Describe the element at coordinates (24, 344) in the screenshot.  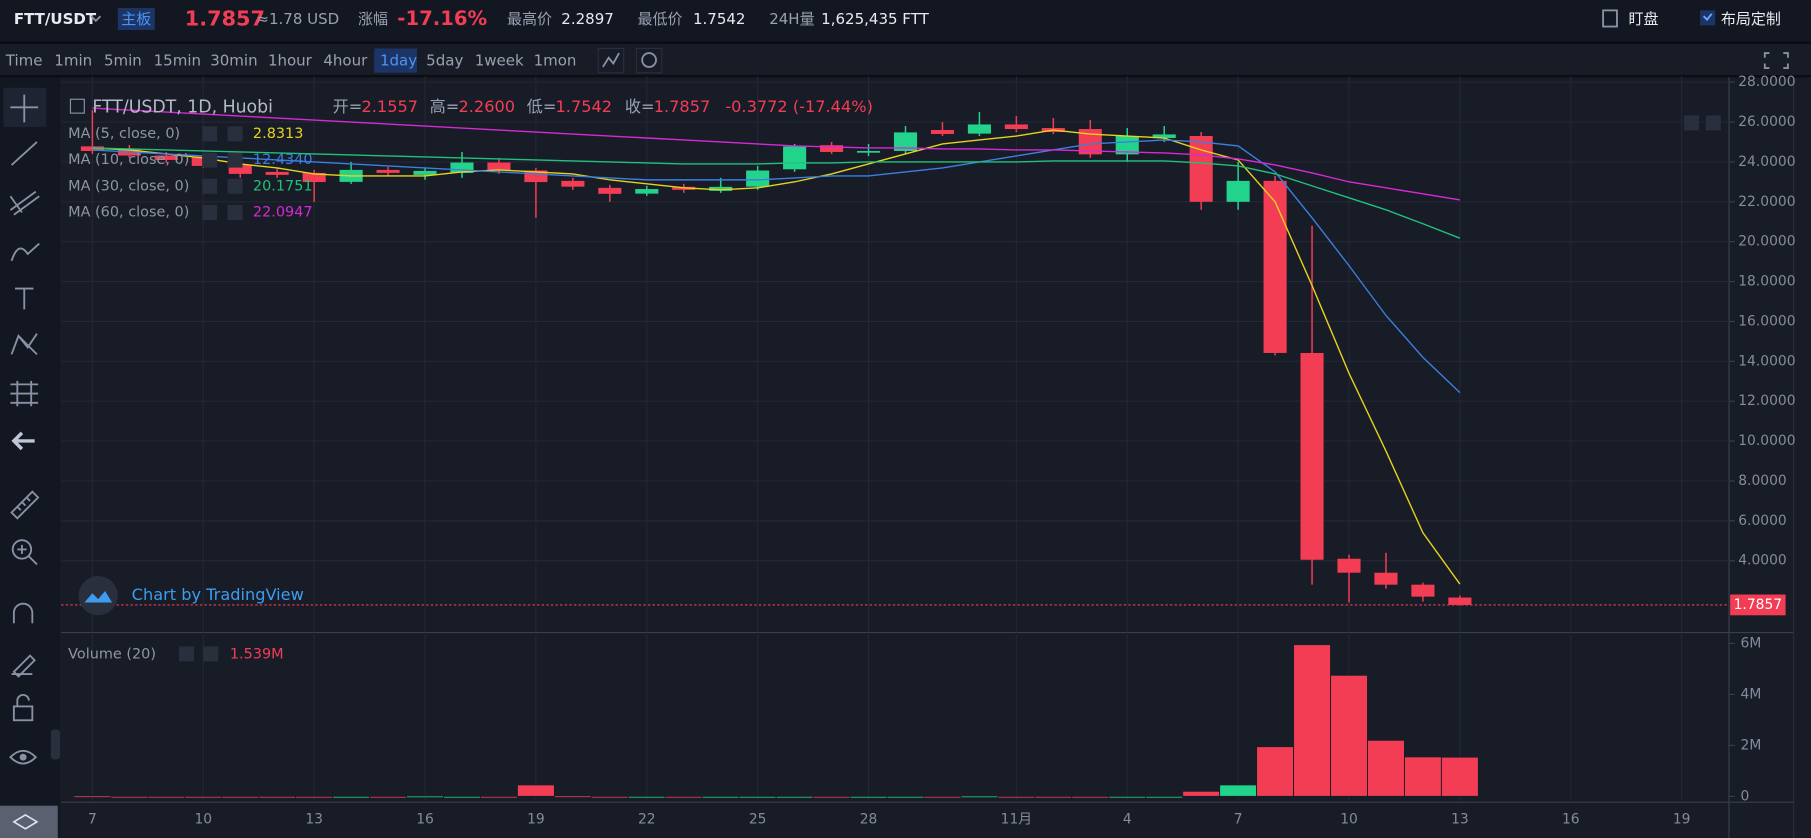
I see `pattern-tool` at that location.